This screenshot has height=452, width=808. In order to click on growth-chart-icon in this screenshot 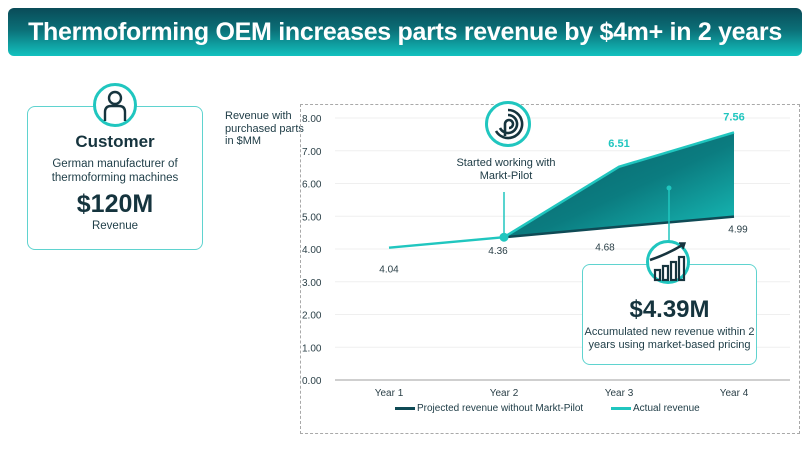, I will do `click(668, 262)`.